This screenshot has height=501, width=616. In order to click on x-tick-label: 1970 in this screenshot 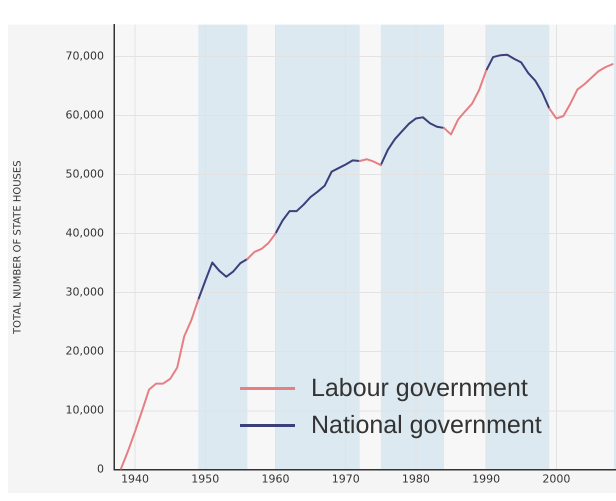, I will do `click(346, 479)`.